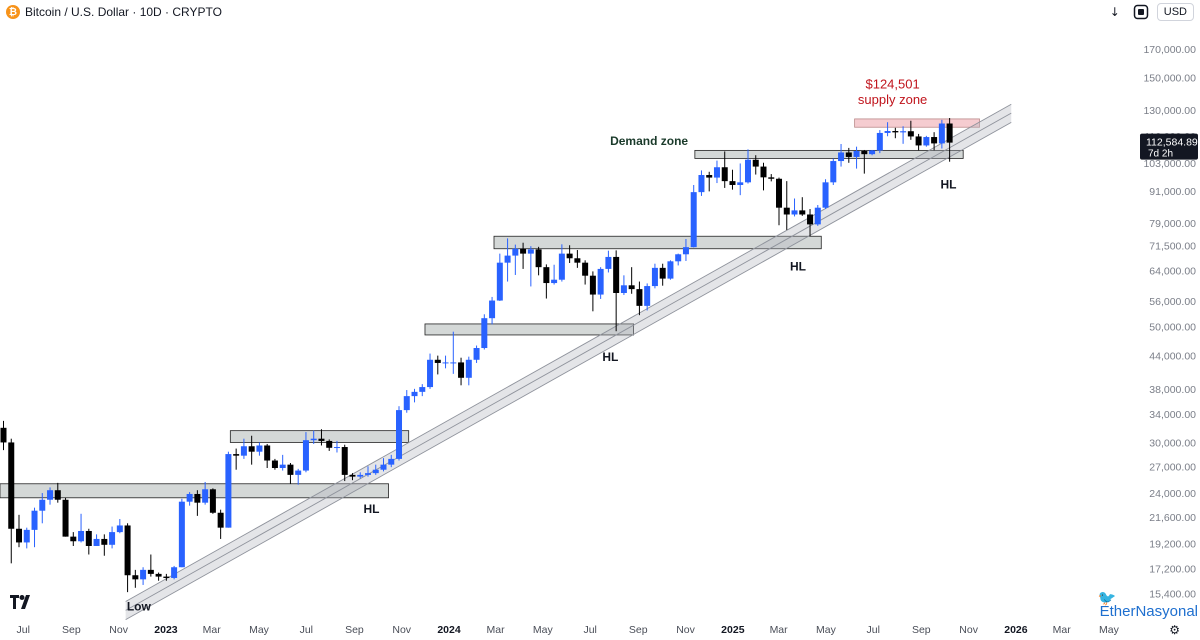 Image resolution: width=1200 pixels, height=640 pixels. Describe the element at coordinates (166, 630) in the screenshot. I see `time-tick-label: 2023` at that location.